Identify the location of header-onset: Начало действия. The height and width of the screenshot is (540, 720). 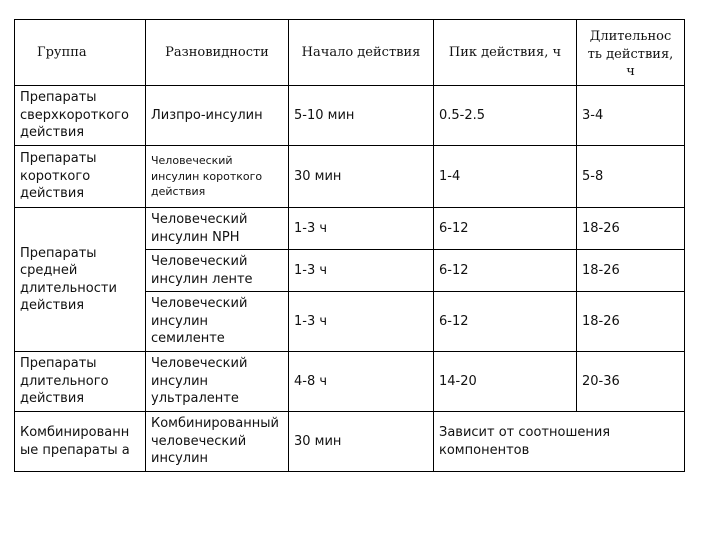
(361, 52).